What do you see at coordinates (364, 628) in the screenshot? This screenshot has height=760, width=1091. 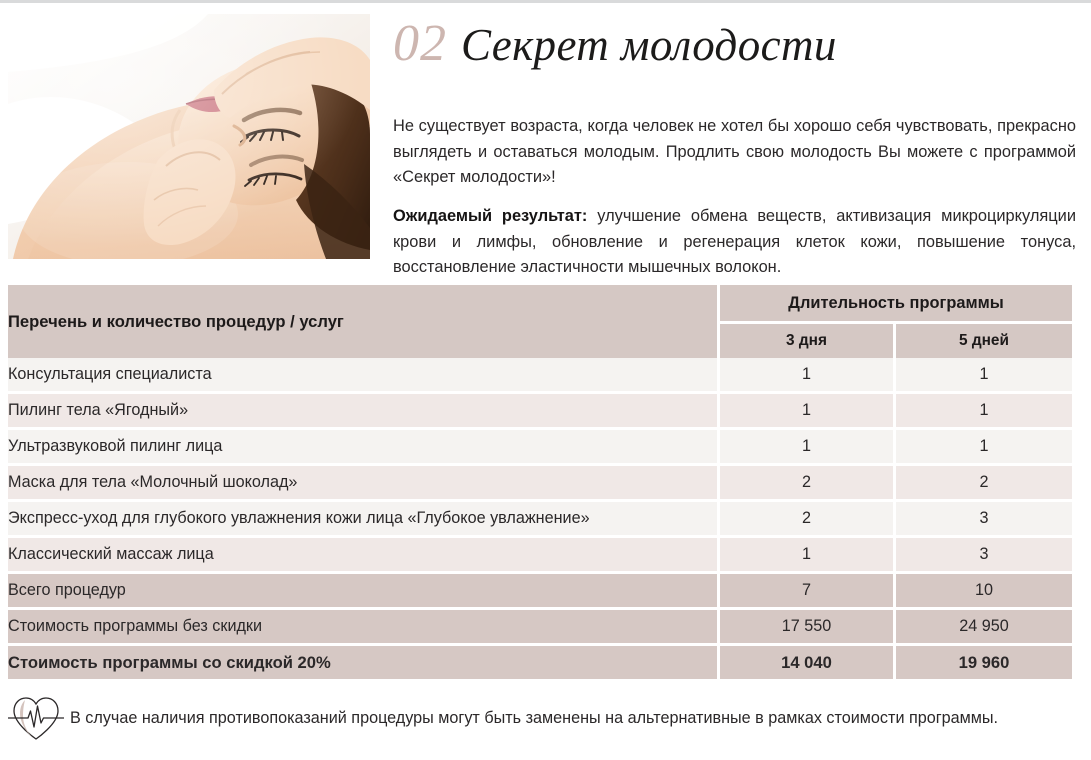 I see `row-service-name: Стоимость программы без скидки` at bounding box center [364, 628].